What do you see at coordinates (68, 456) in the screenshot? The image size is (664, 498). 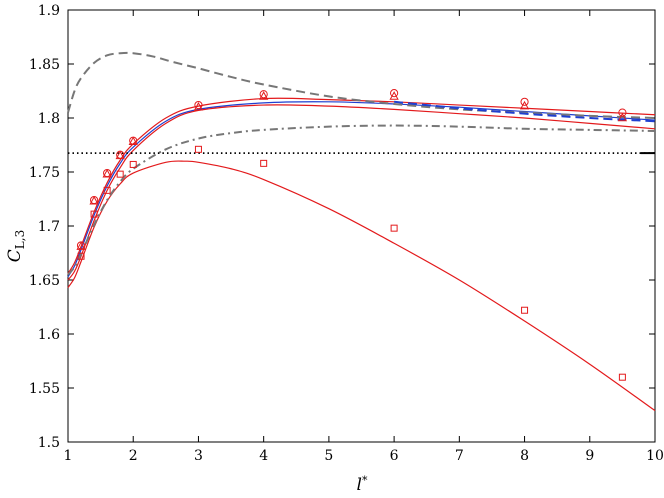 I see `x-tick-label: 1` at bounding box center [68, 456].